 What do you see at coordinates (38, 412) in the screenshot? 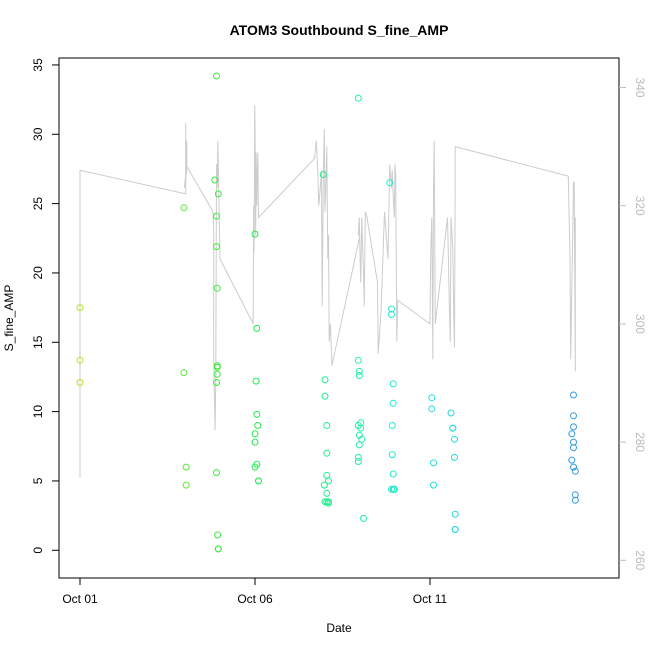
I see `y-tick-label: 10` at bounding box center [38, 412].